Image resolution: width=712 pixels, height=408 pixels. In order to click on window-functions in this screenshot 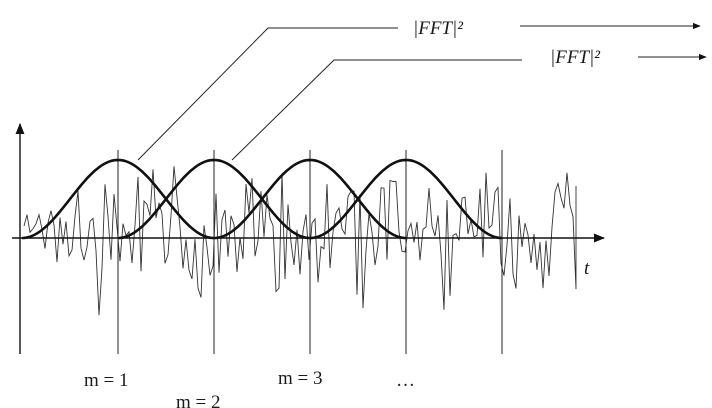, I will do `click(262, 199)`.